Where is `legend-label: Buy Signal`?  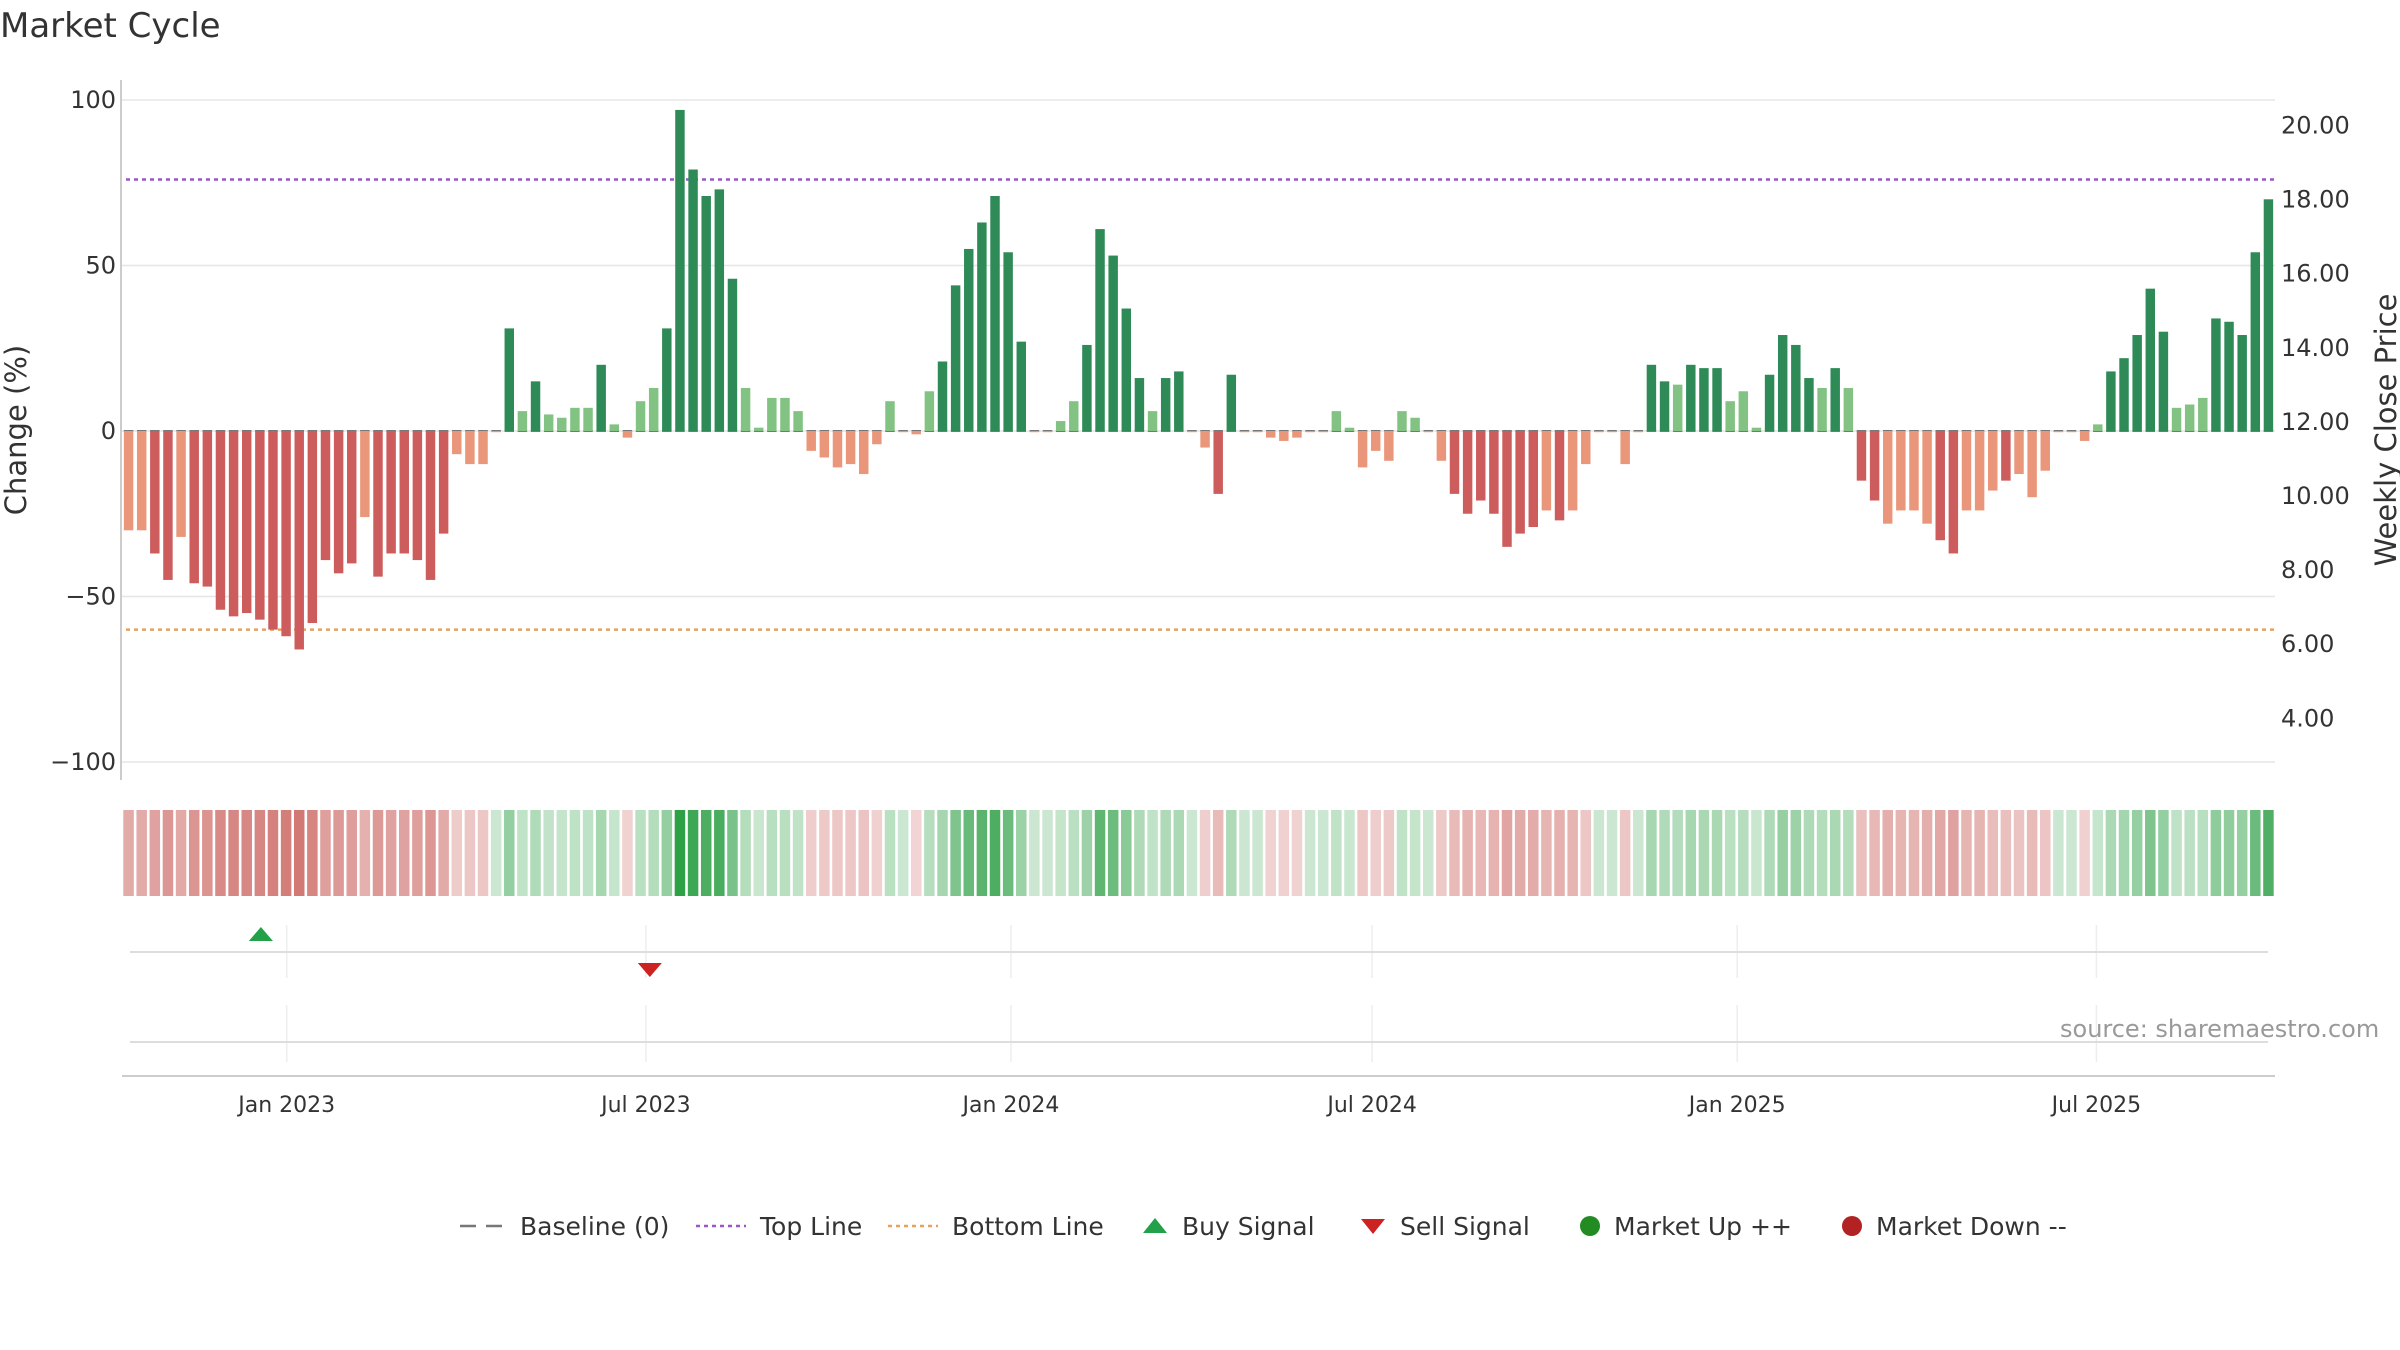
legend-label: Buy Signal is located at coordinates (1248, 1226).